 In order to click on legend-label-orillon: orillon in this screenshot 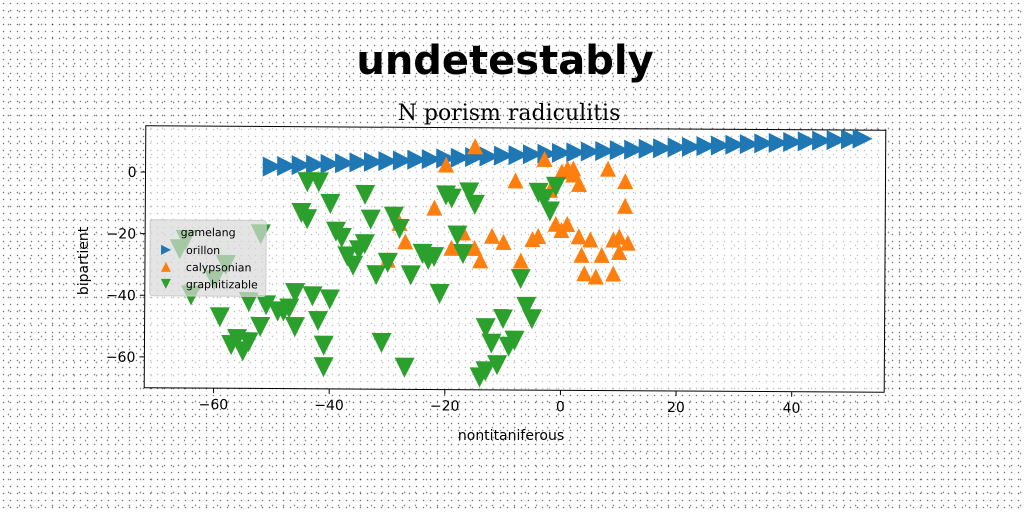, I will do `click(203, 250)`.